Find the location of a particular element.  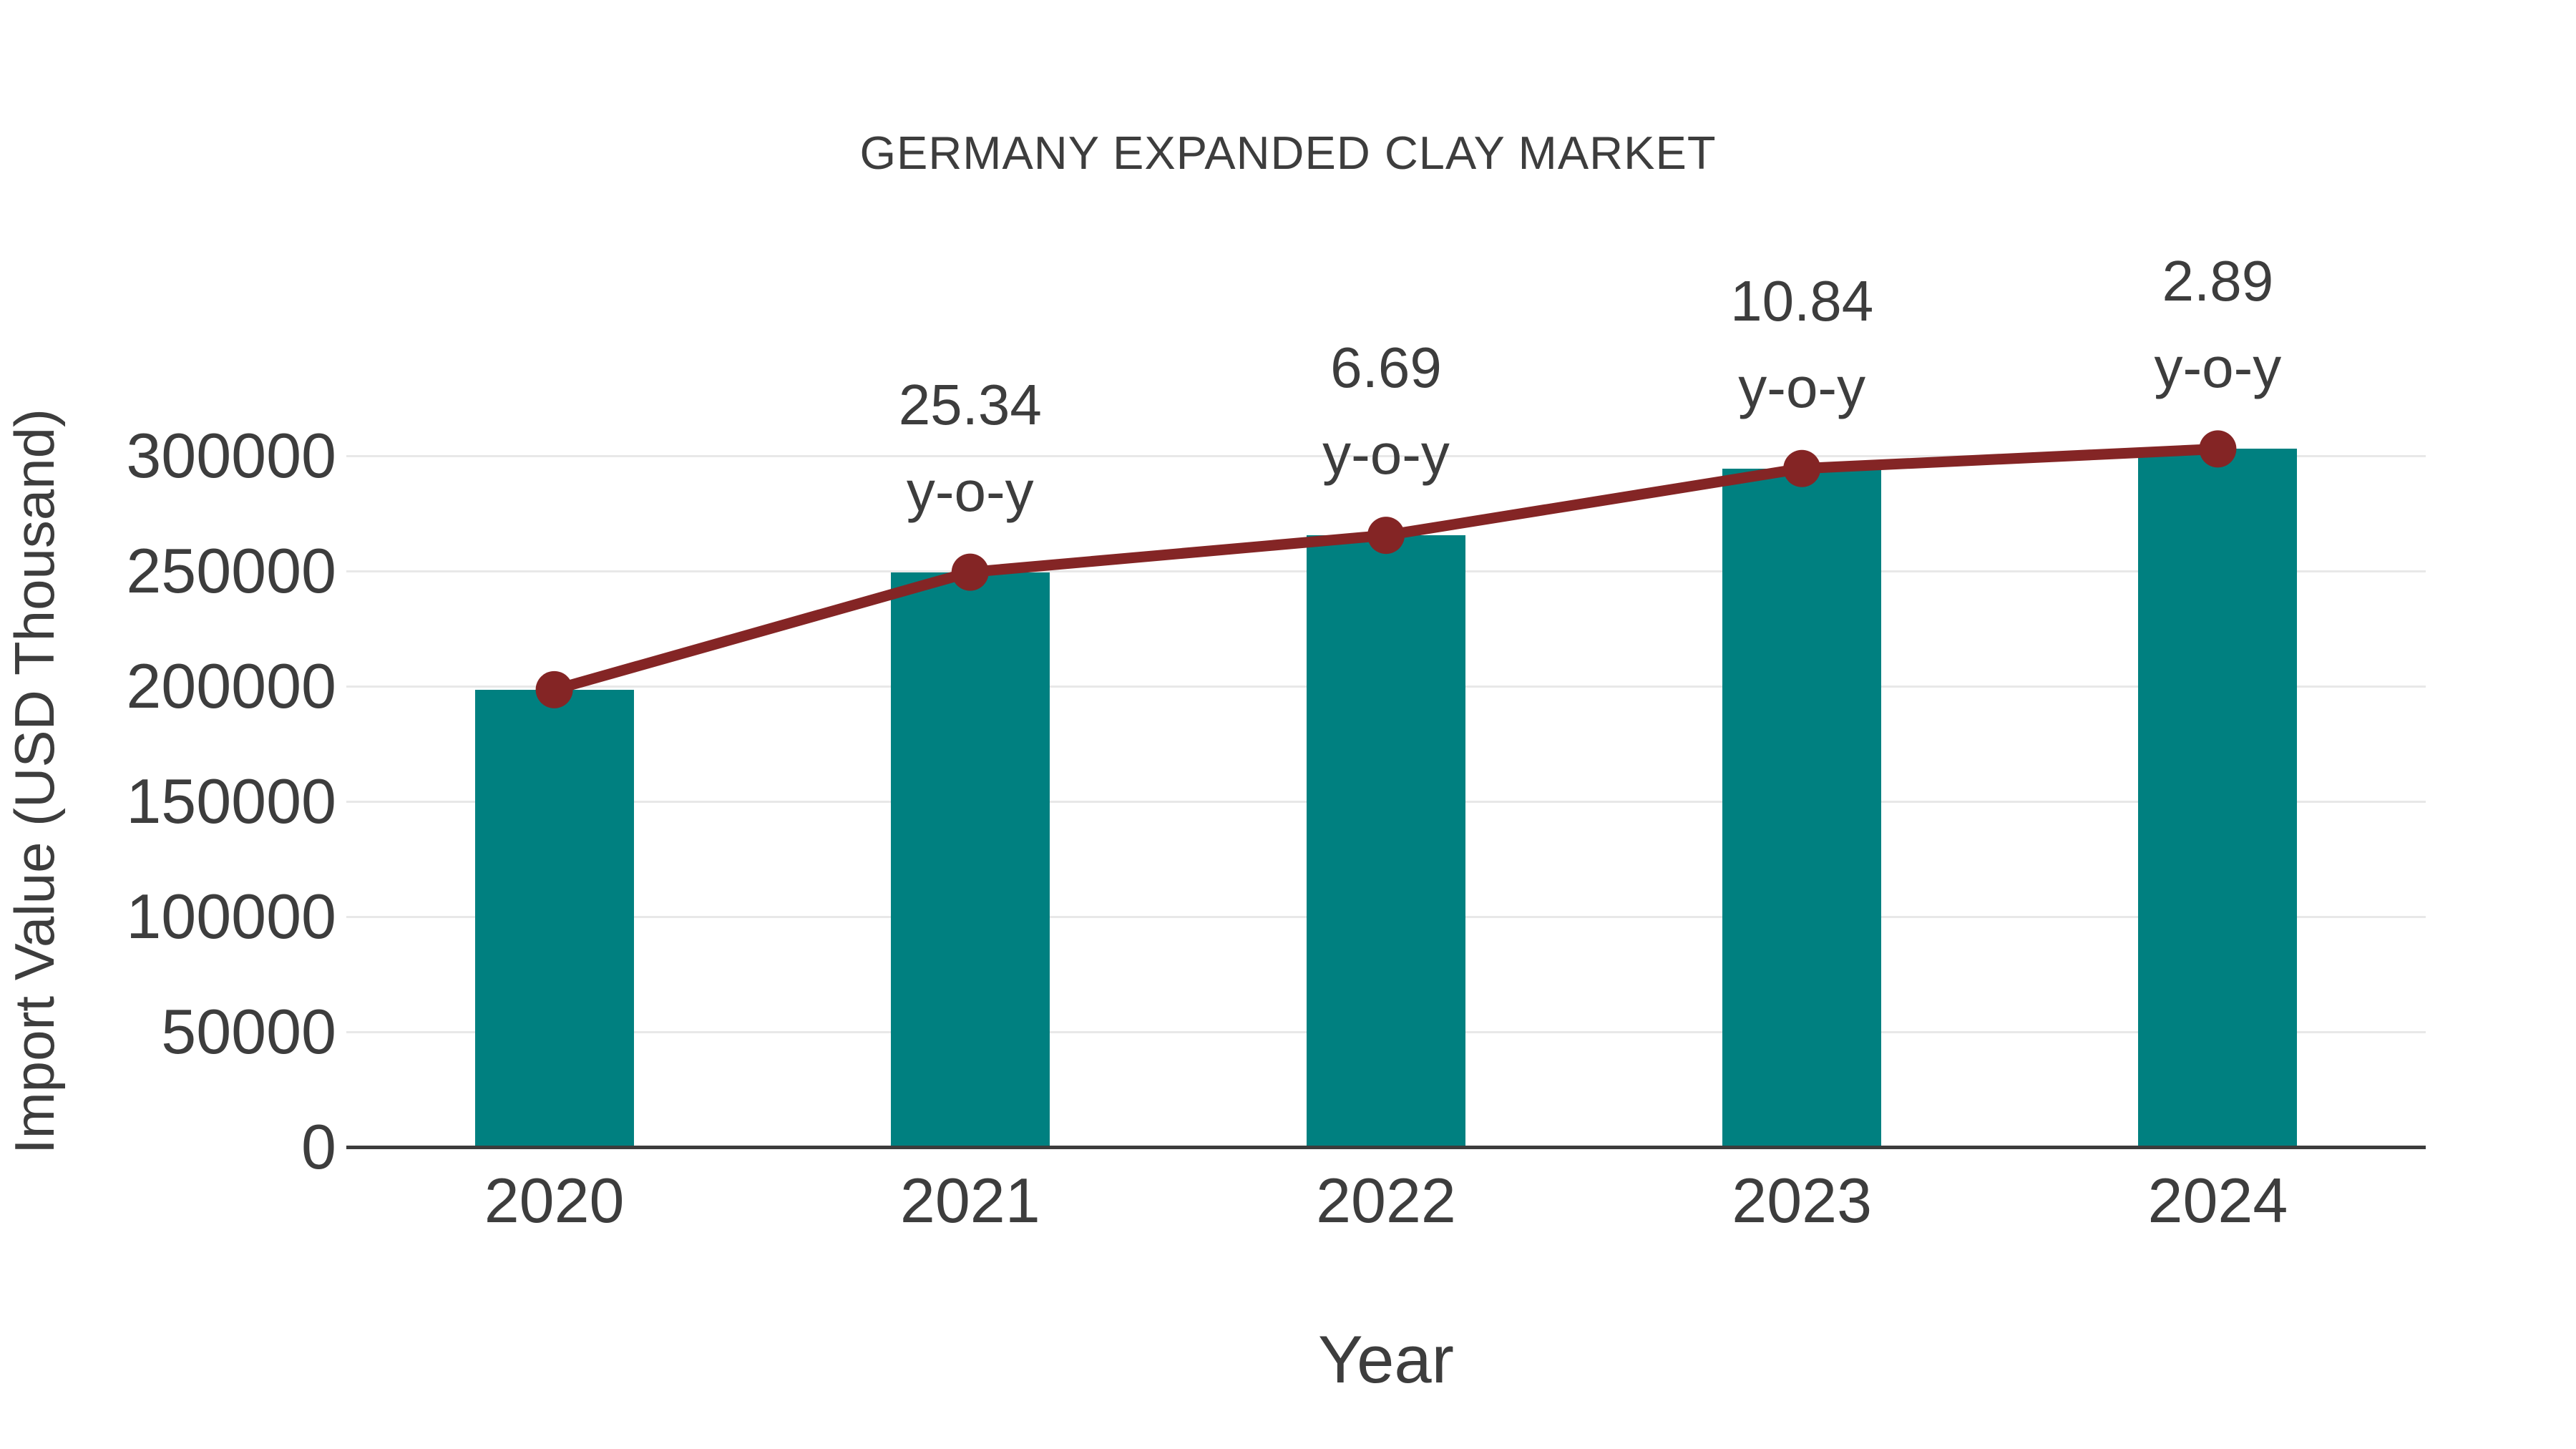

x-tick-label-2022: 2022 is located at coordinates (1386, 1200).